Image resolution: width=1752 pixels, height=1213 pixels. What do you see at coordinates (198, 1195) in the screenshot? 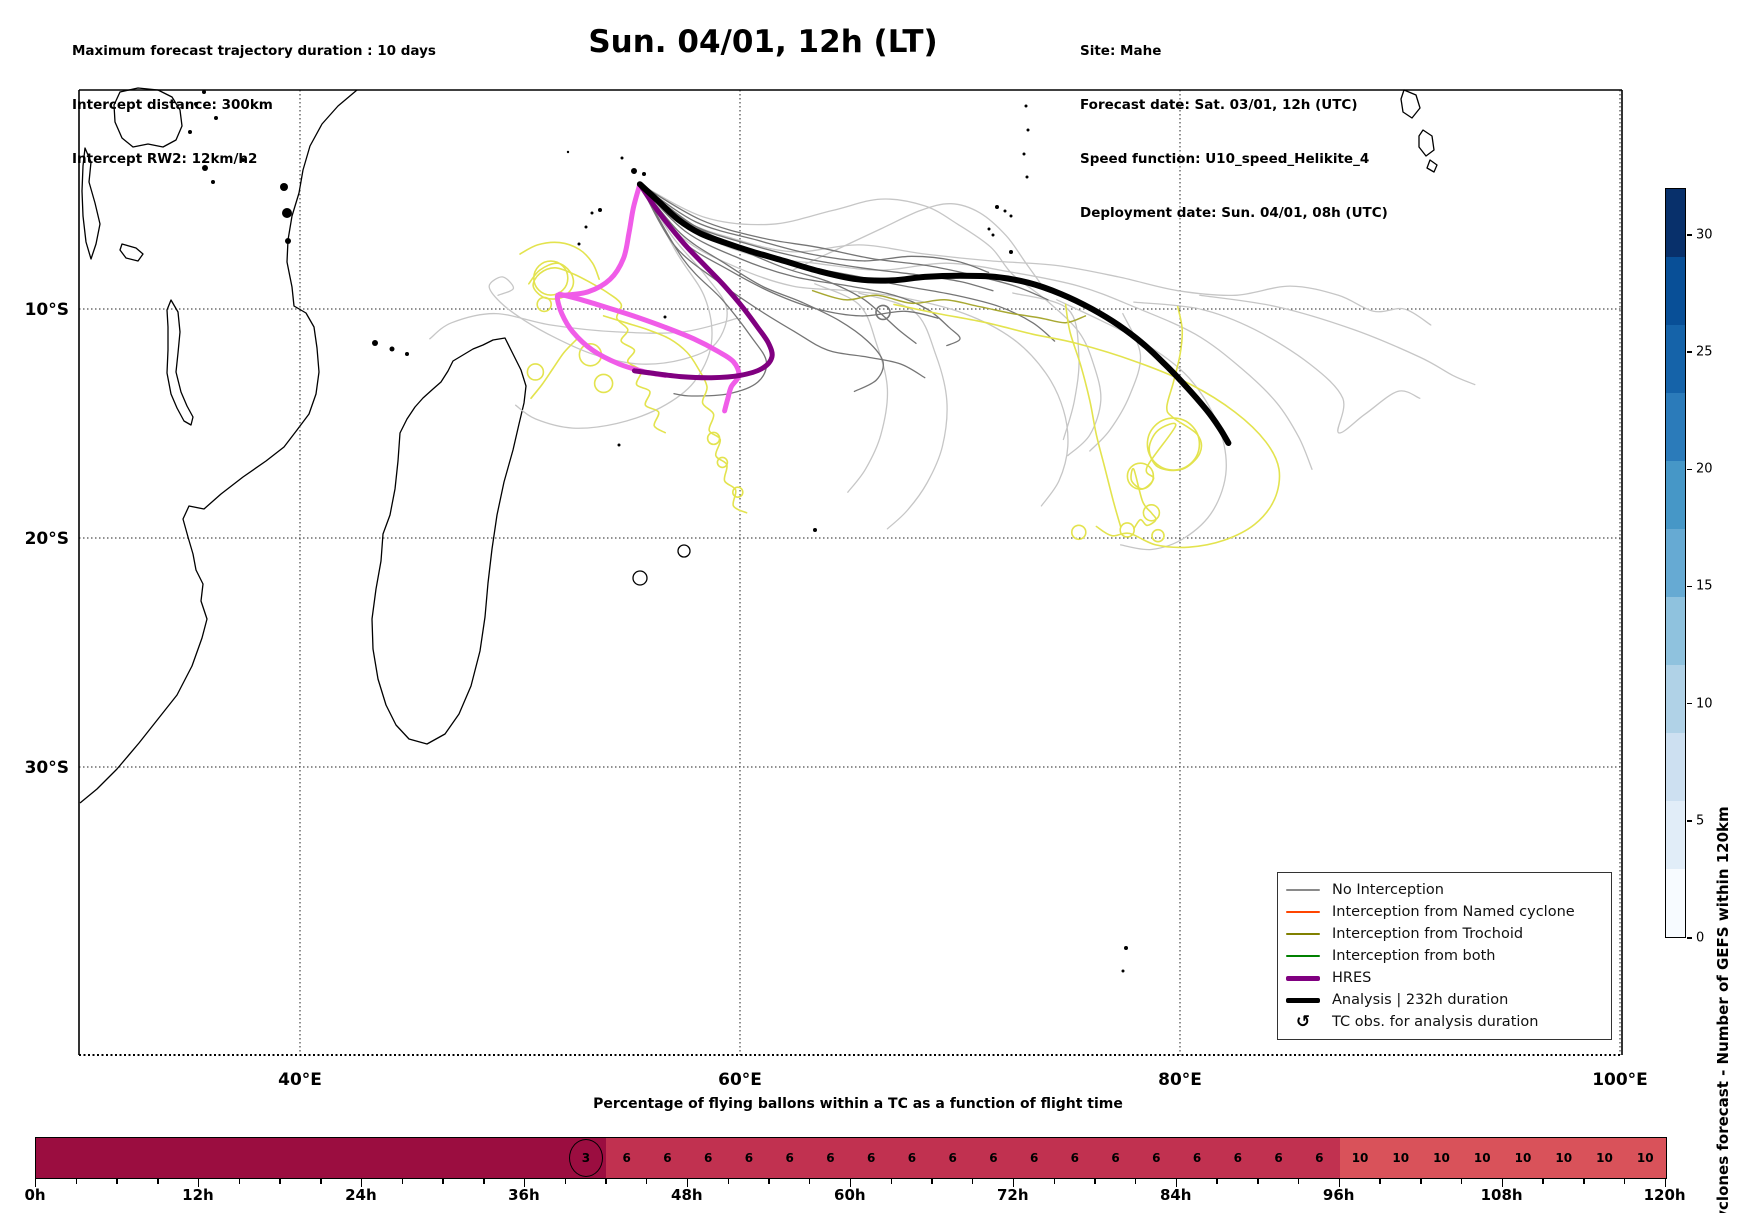
I see `strip-tick-label: 12h` at bounding box center [198, 1195].